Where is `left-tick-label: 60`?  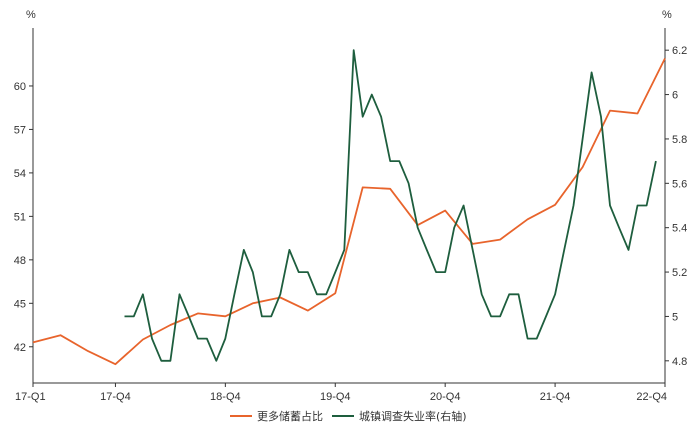
left-tick-label: 60 is located at coordinates (20, 87).